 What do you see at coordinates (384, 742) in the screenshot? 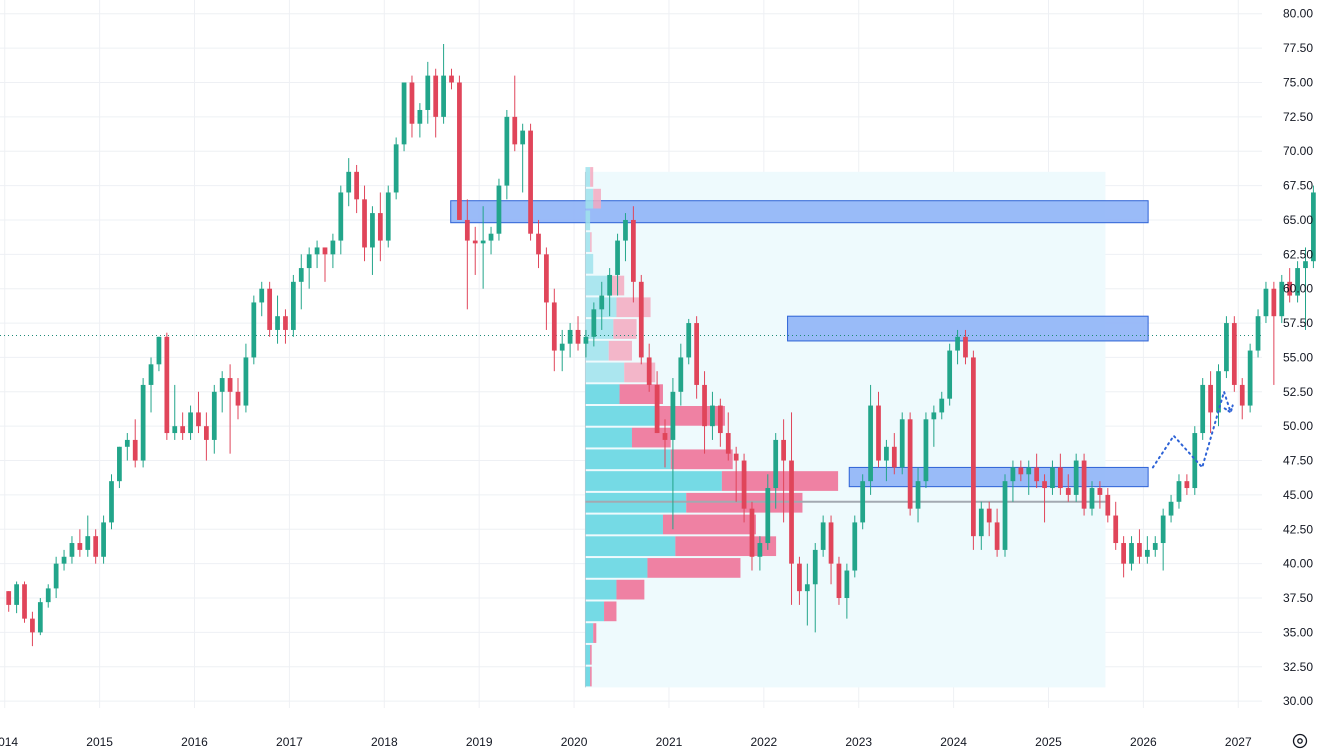
I see `x-tick-label: 2018` at bounding box center [384, 742].